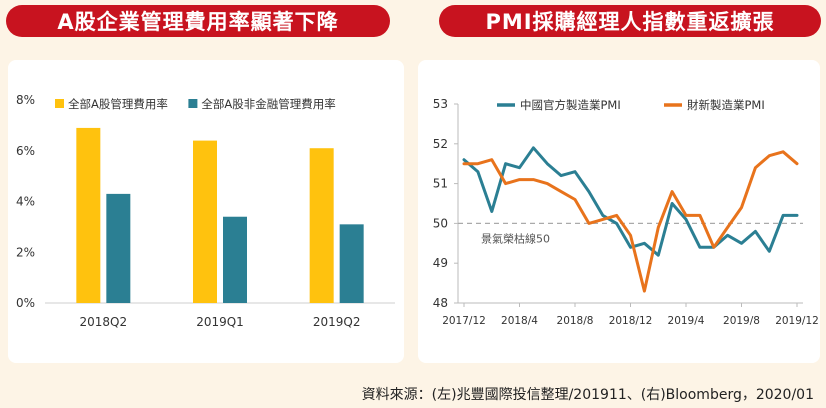 This screenshot has width=826, height=408. What do you see at coordinates (25, 202) in the screenshot?
I see `bar-y-tick-label: 4%` at bounding box center [25, 202].